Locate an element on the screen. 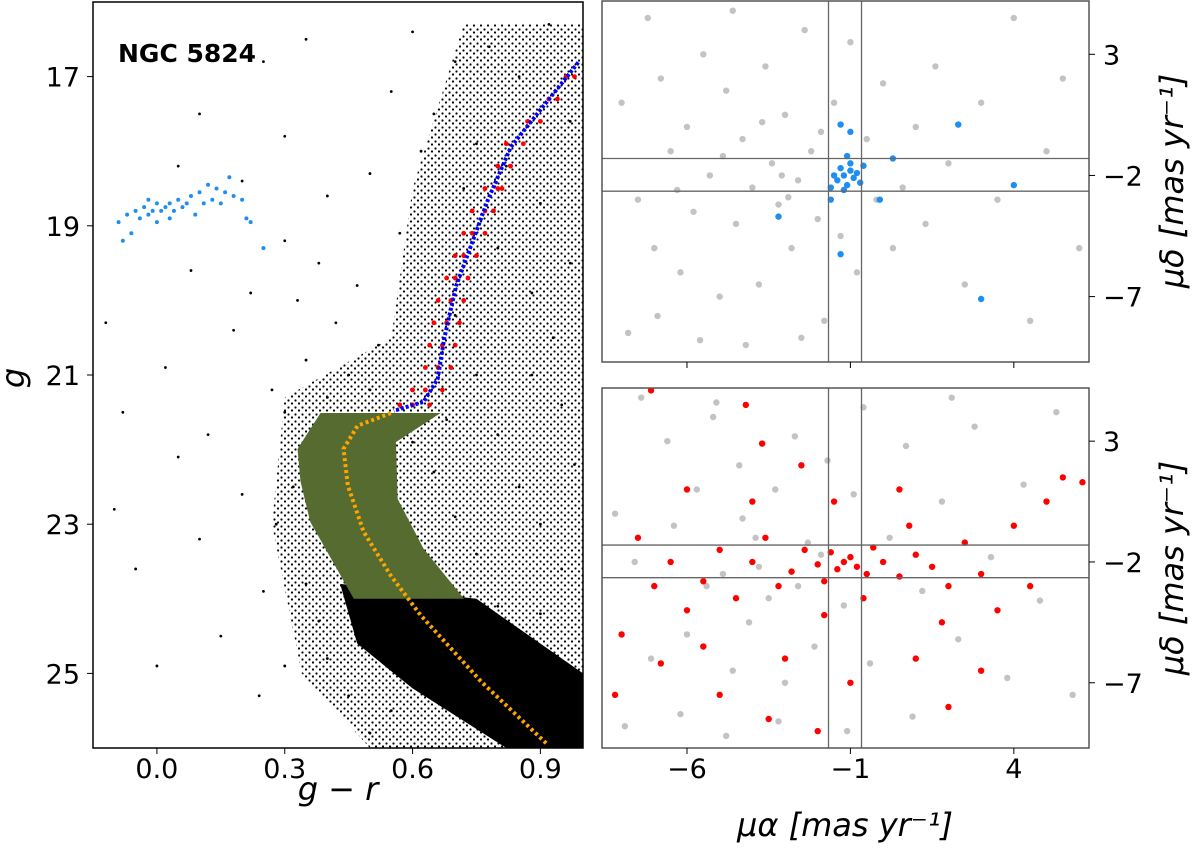 This screenshot has width=1200, height=850. cluster-name-annotation: NGC 5824 is located at coordinates (187, 53).